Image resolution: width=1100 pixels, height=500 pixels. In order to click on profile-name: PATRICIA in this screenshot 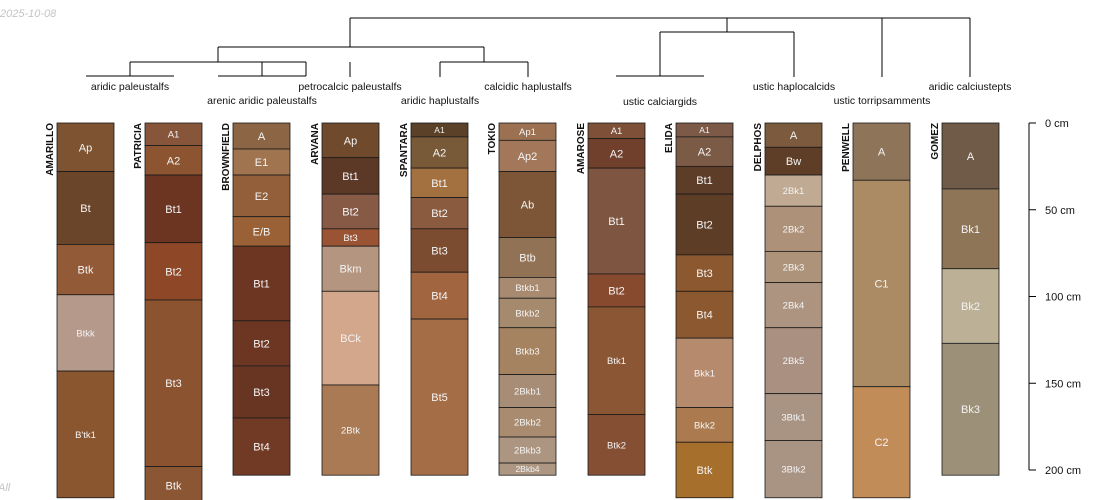, I will do `click(138, 146)`.